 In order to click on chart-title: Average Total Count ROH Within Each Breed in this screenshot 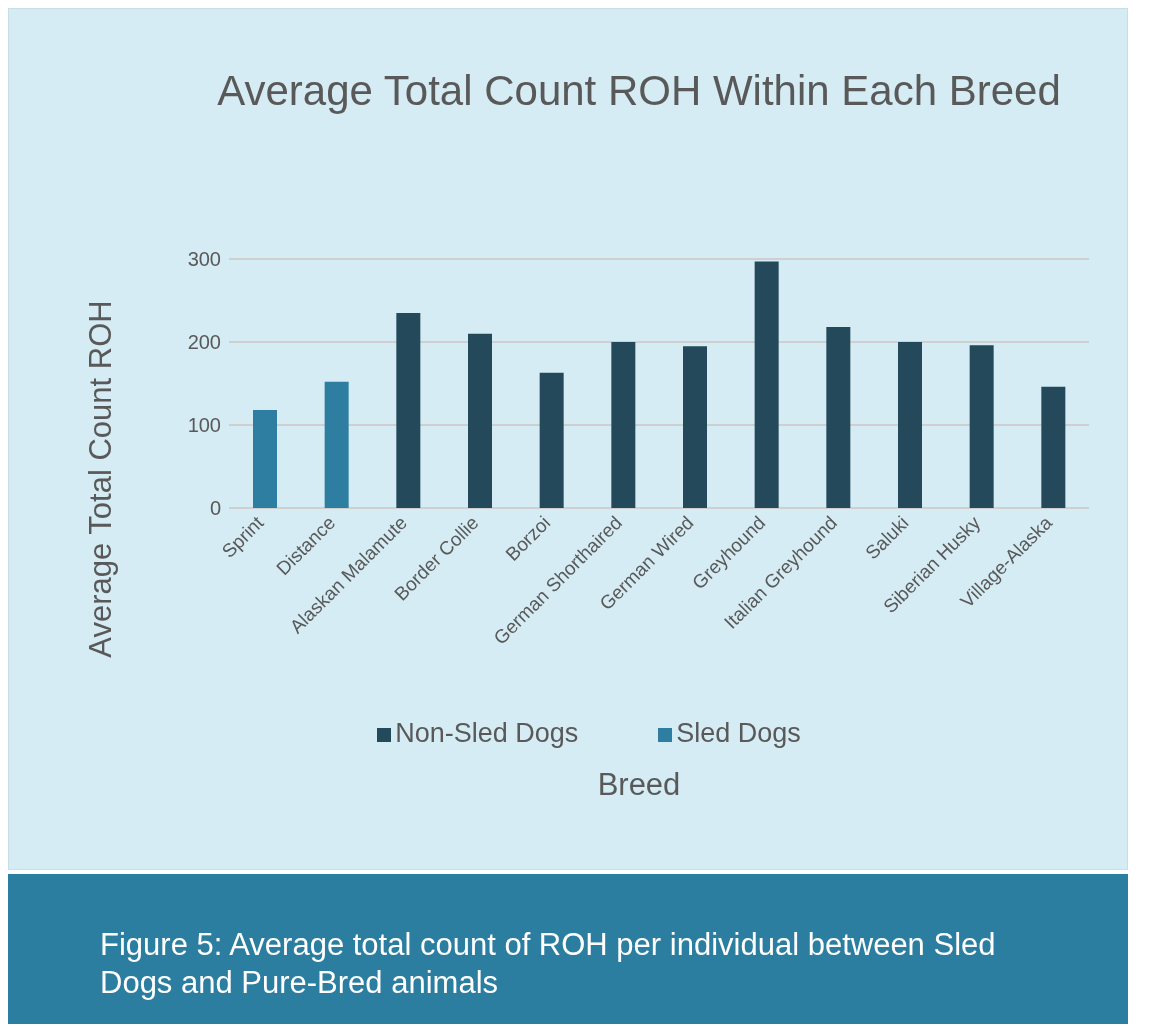, I will do `click(639, 91)`.